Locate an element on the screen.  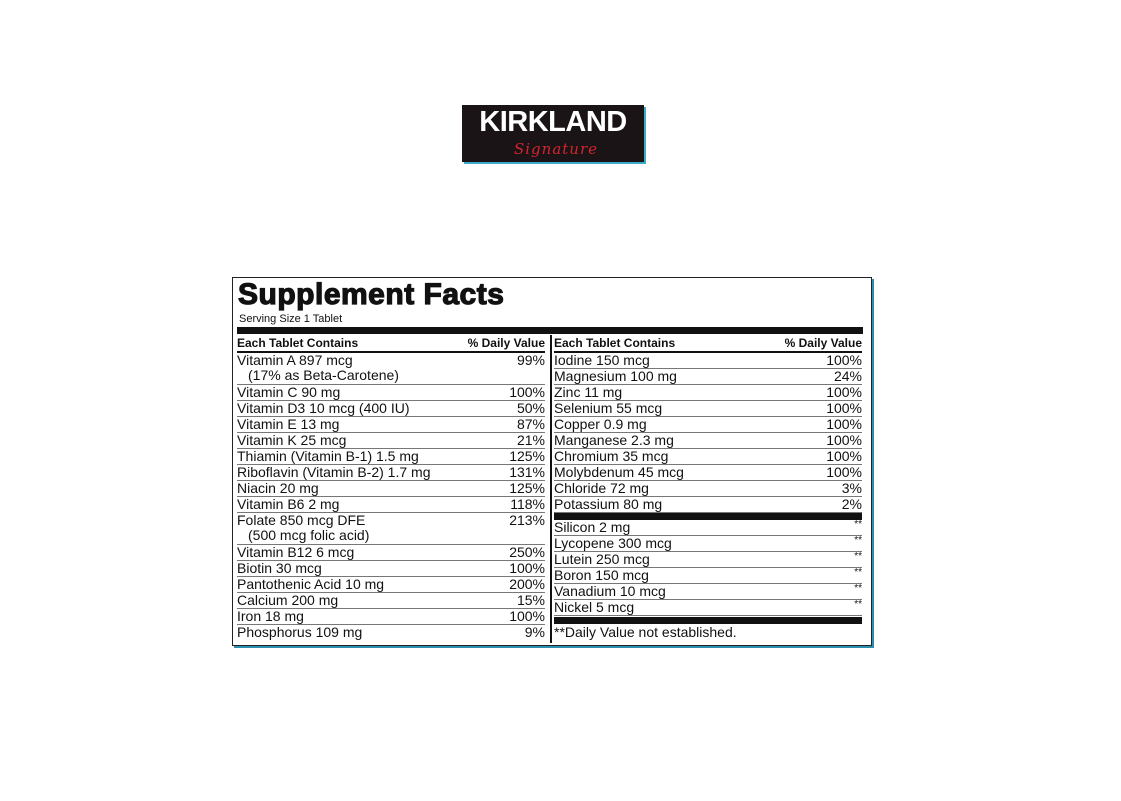
nutrient-row: Iron 18 mg 100% is located at coordinates (391, 617).